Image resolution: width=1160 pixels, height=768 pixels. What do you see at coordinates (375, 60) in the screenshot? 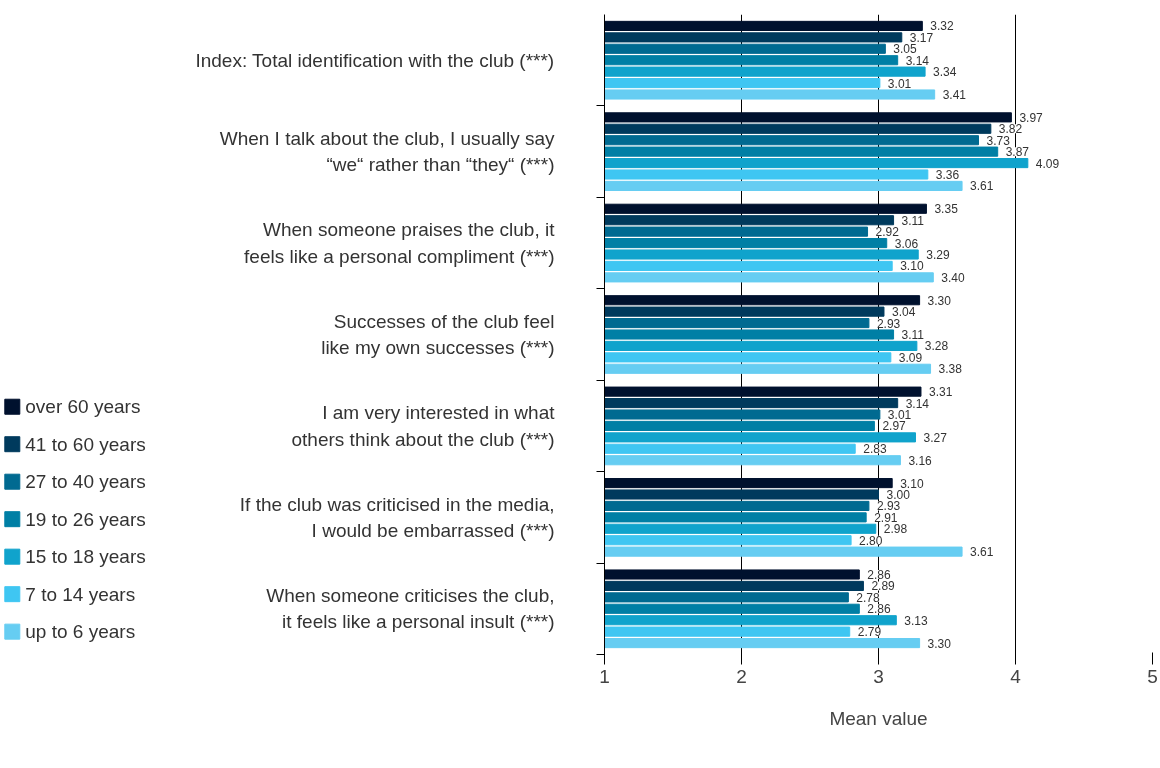
I see `y-tick-label: Index: Total identification with the club (***)` at bounding box center [375, 60].